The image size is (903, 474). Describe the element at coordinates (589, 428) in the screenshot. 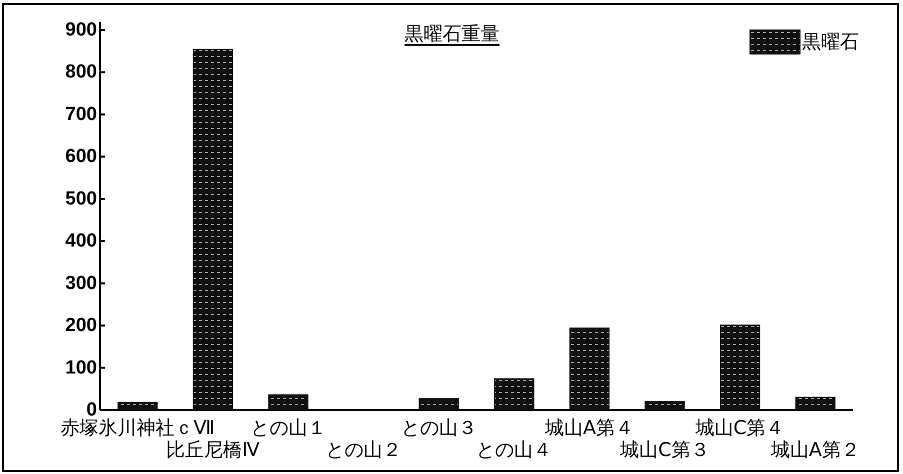

I see `x-tick-label: 城山A第４` at that location.